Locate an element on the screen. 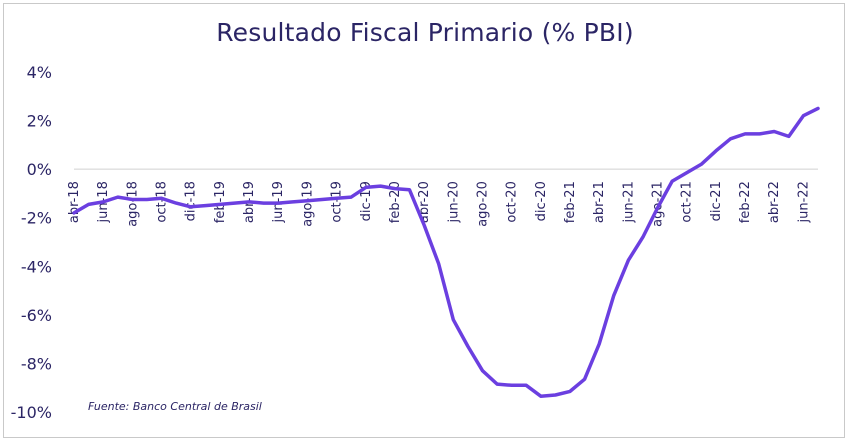 Image resolution: width=850 pixels, height=443 pixels. y-tick-label: -10% is located at coordinates (31, 412).